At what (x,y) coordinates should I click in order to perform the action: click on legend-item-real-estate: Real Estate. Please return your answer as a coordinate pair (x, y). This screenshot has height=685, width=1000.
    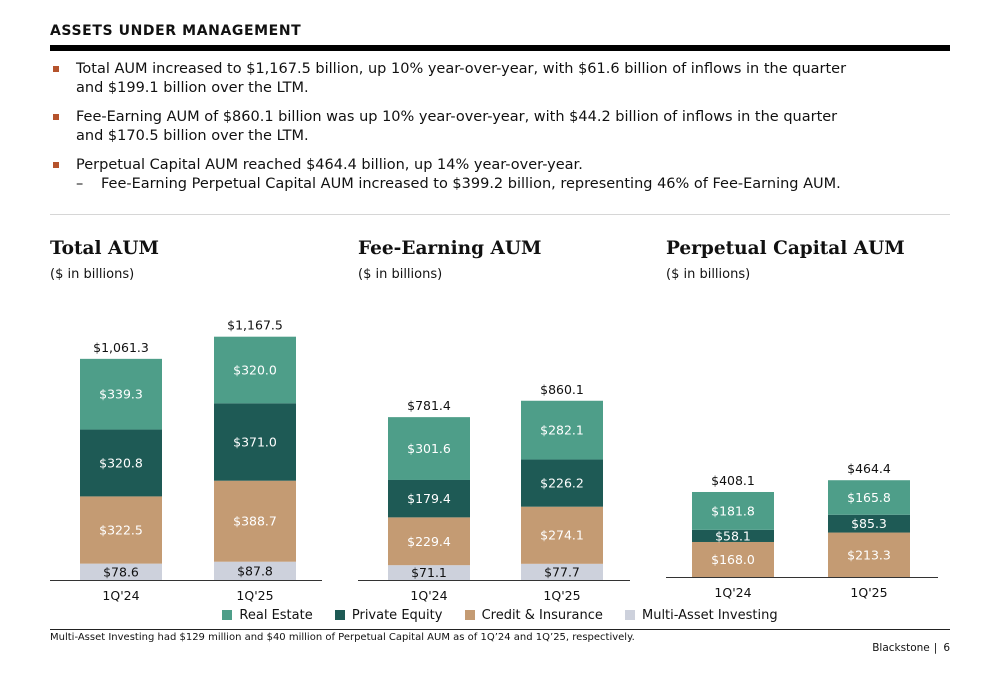
    Looking at the image, I should click on (267, 615).